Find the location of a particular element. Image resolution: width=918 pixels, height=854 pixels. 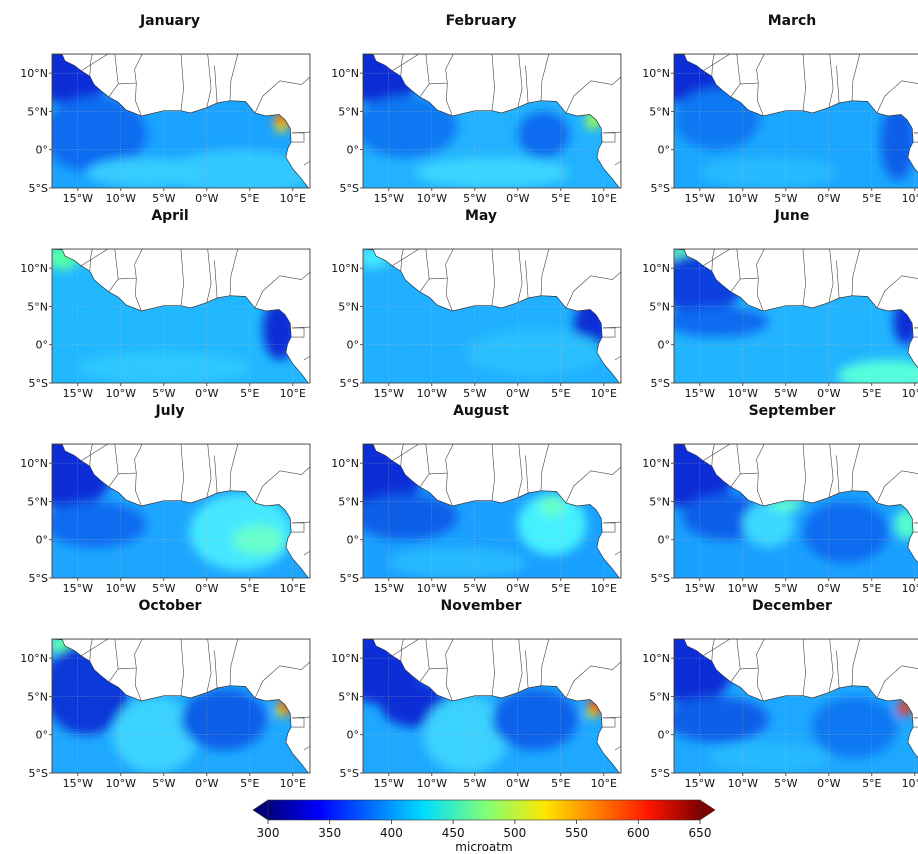

map-panel-april: April 10°N 5°N 0° 5°S 15°W 10°W 5°W 0°W 5°E 10°E is located at coordinates (170, 304).